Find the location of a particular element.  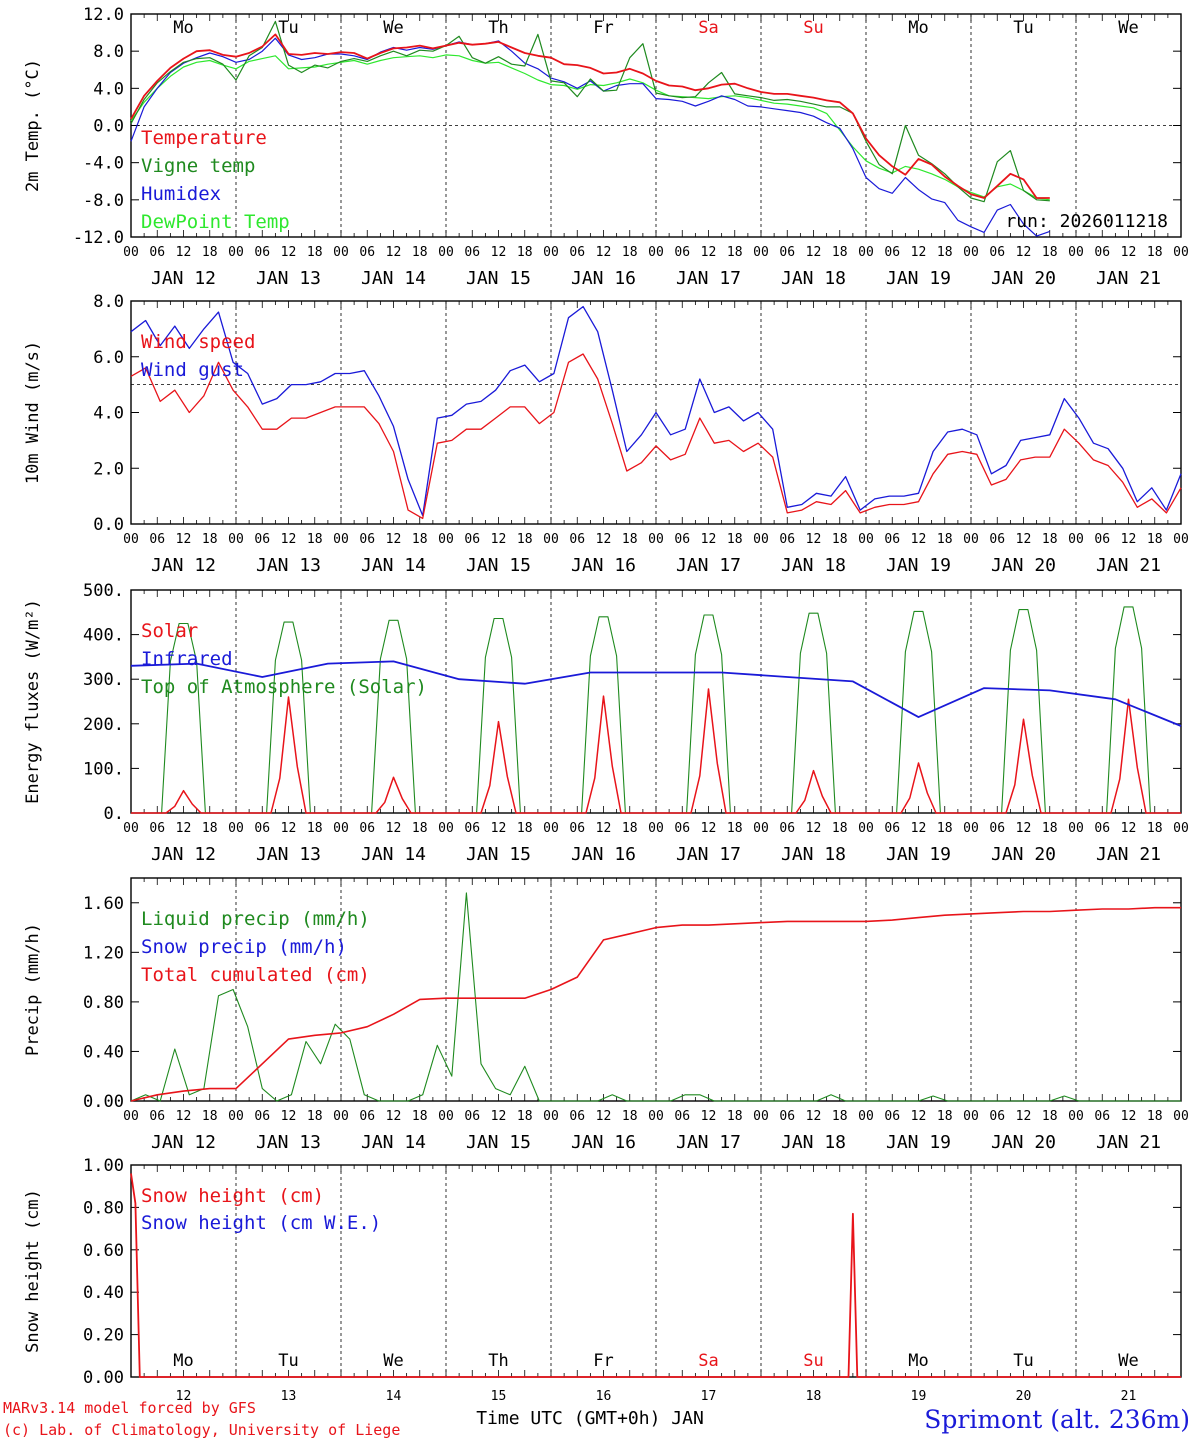

date-label: JAN 12 is located at coordinates (183, 565).